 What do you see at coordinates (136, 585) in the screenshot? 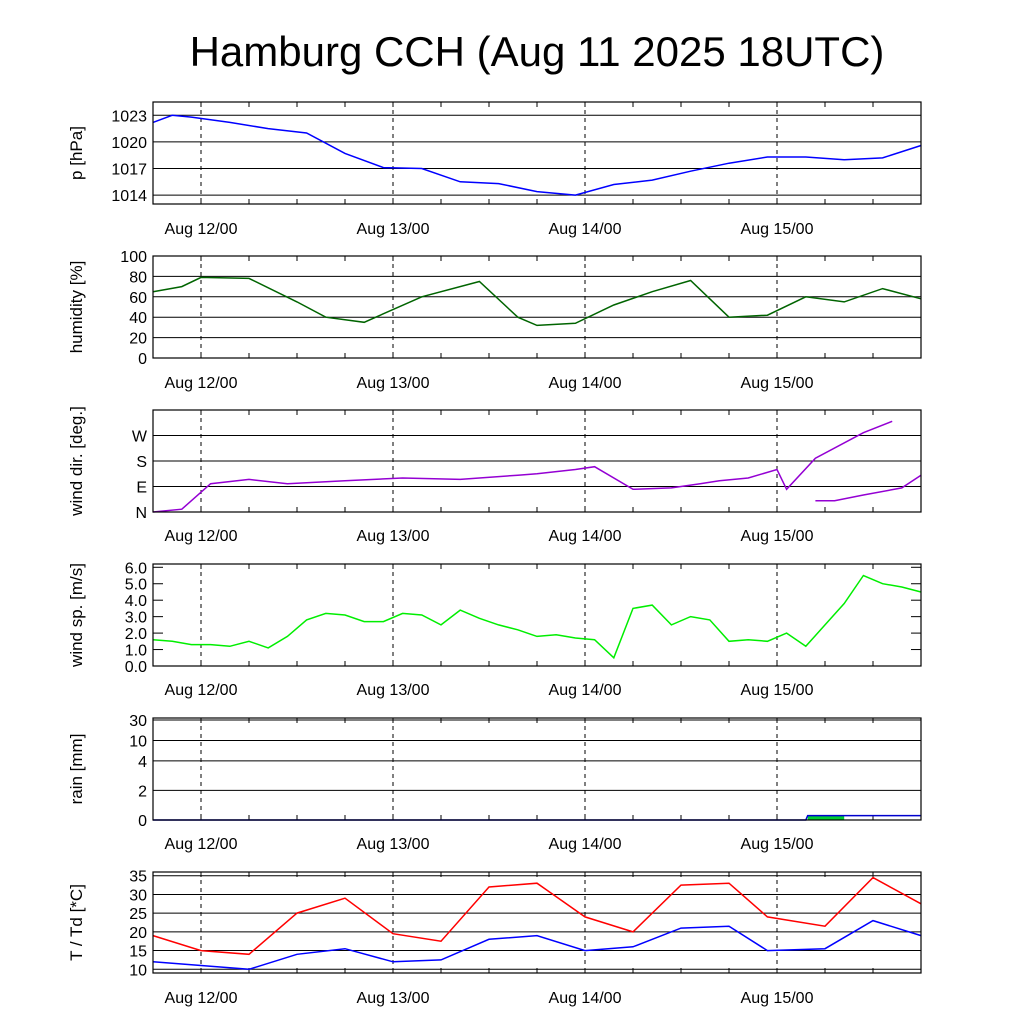
I see `y-tick-label: 5.0` at bounding box center [136, 585].